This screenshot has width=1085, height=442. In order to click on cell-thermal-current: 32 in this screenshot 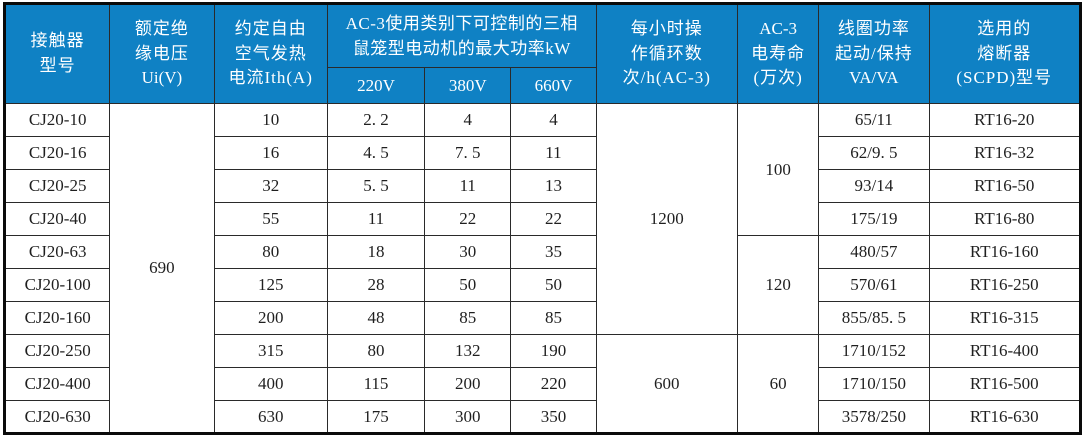, I will do `click(270, 186)`.